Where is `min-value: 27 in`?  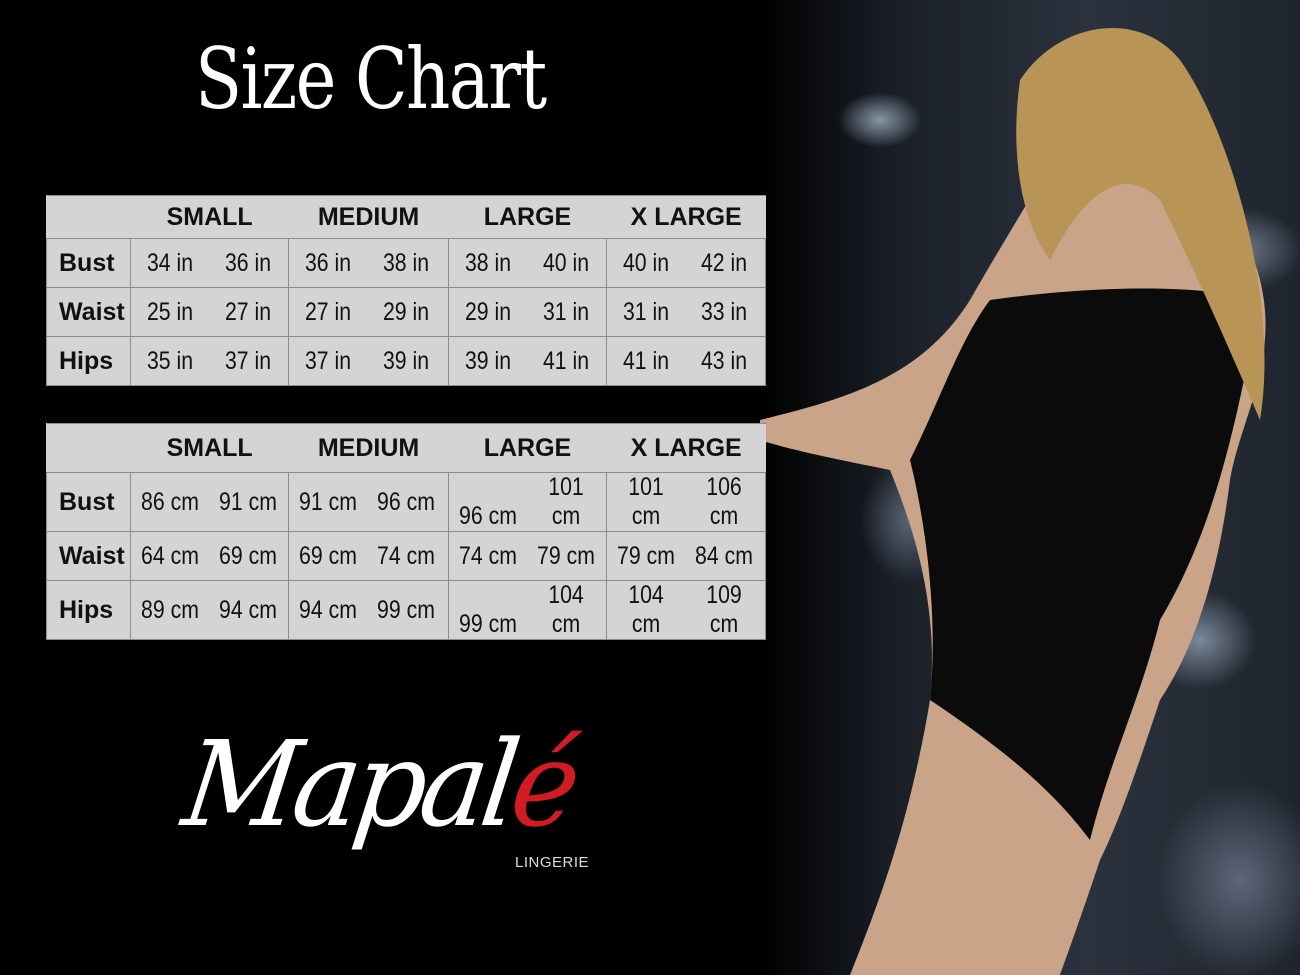
min-value: 27 in is located at coordinates (328, 311).